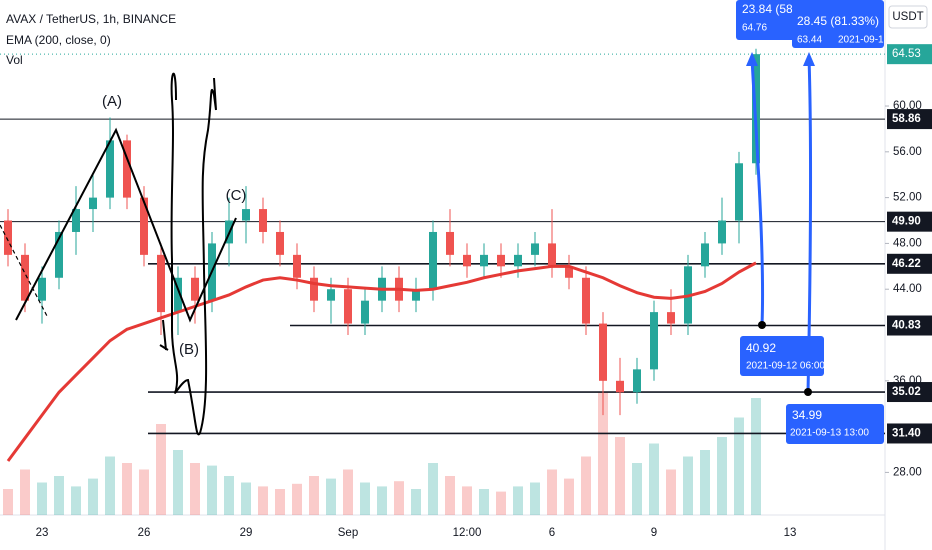 The width and height of the screenshot is (932, 550). Describe the element at coordinates (754, 28) in the screenshot. I see `measure-price: 64.76` at that location.